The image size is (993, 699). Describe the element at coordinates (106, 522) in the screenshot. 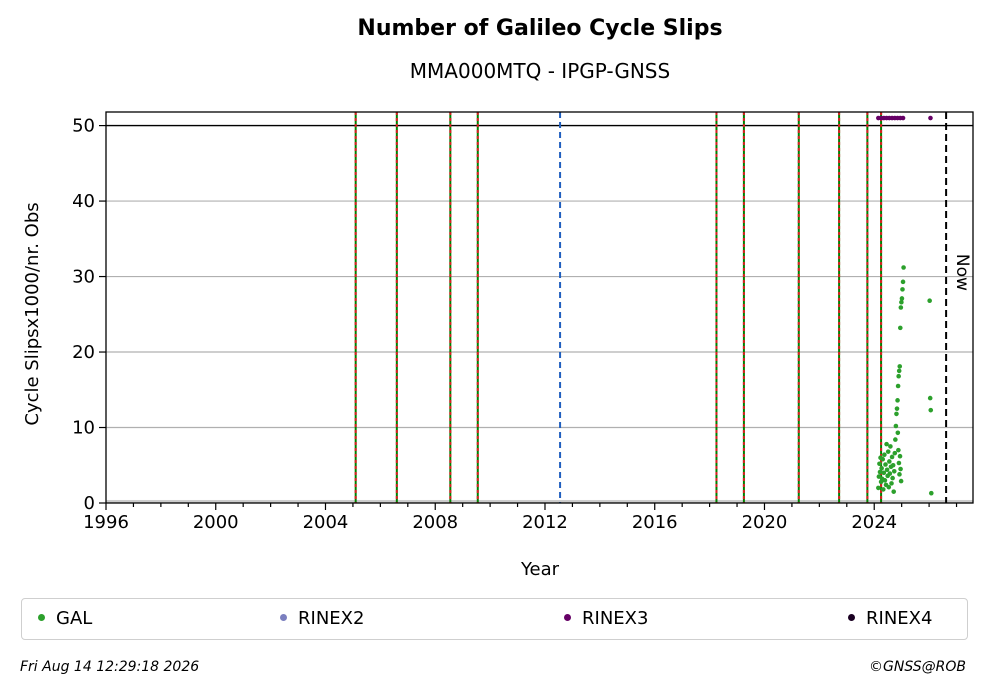

I see `x-tick-label-1996: 1996` at that location.